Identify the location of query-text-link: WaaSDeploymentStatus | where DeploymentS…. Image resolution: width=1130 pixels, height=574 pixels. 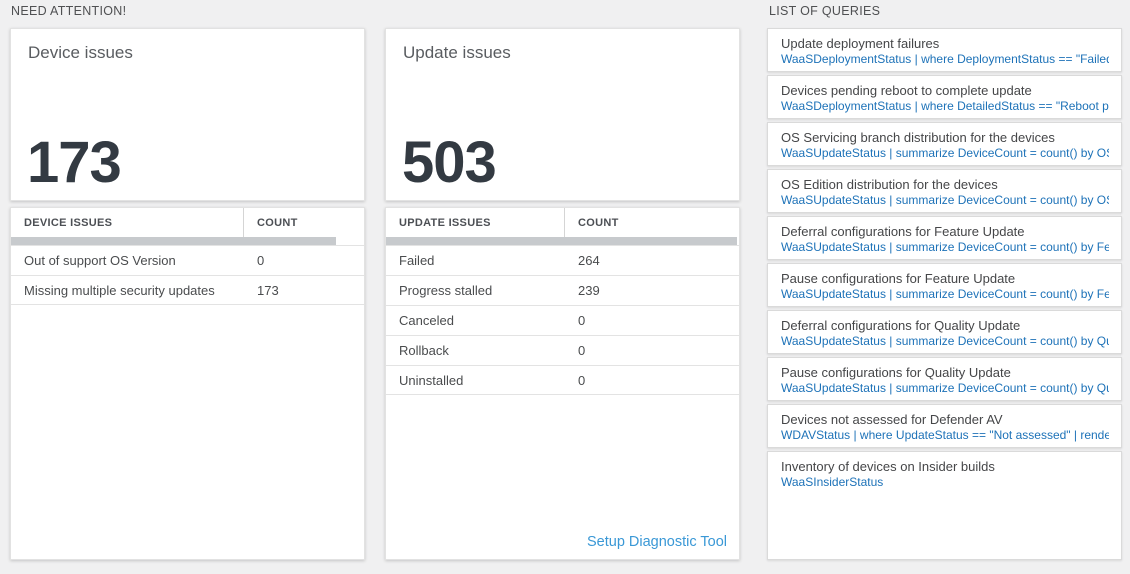
(945, 59).